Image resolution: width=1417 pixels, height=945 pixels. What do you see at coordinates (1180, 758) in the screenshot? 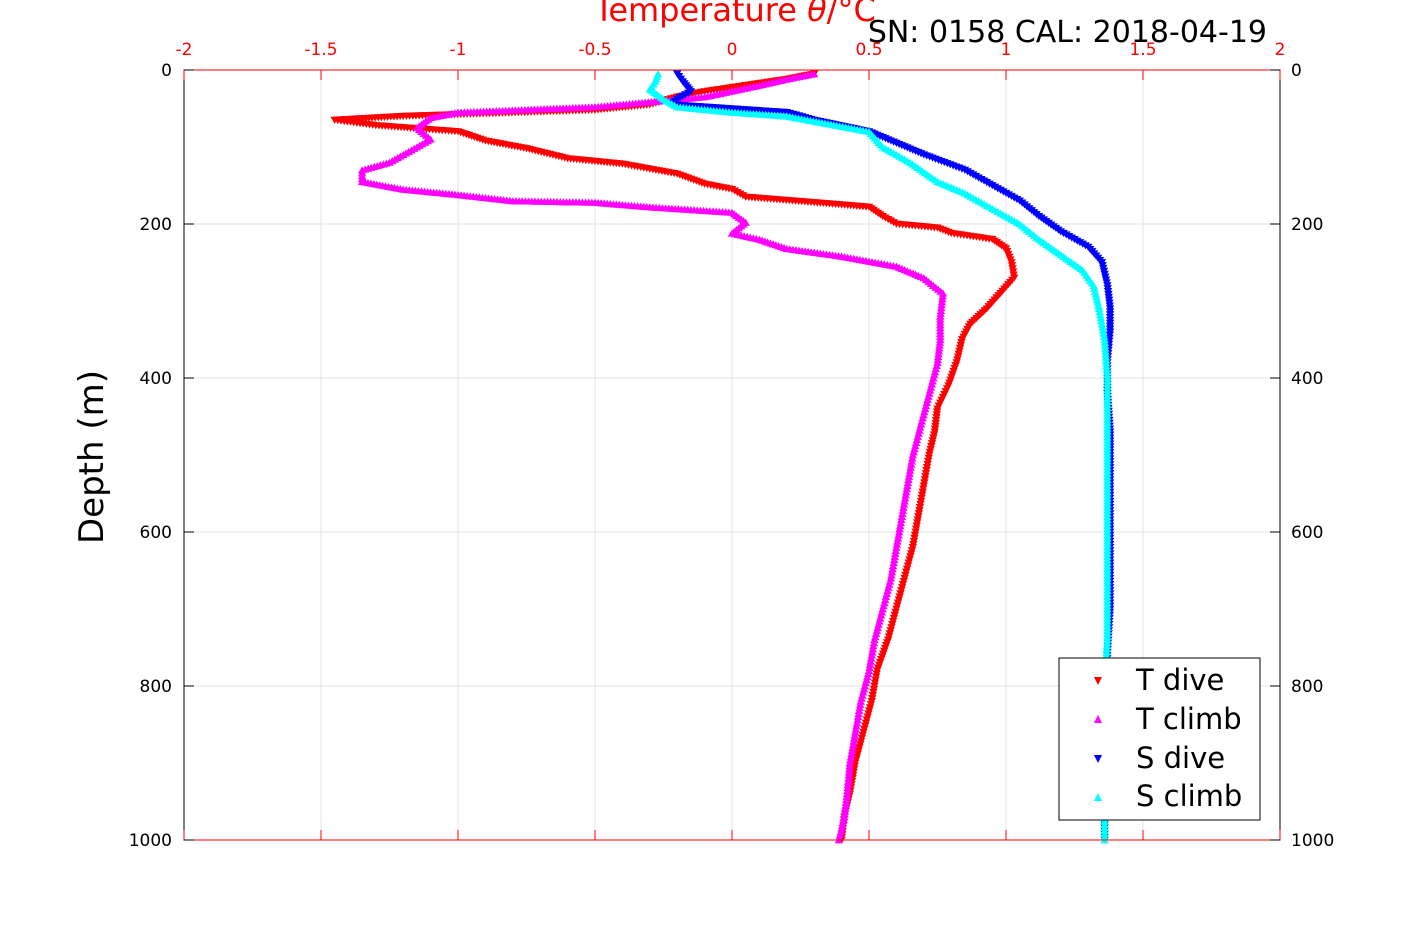
I see `legend-label-s-dive: S dive` at bounding box center [1180, 758].